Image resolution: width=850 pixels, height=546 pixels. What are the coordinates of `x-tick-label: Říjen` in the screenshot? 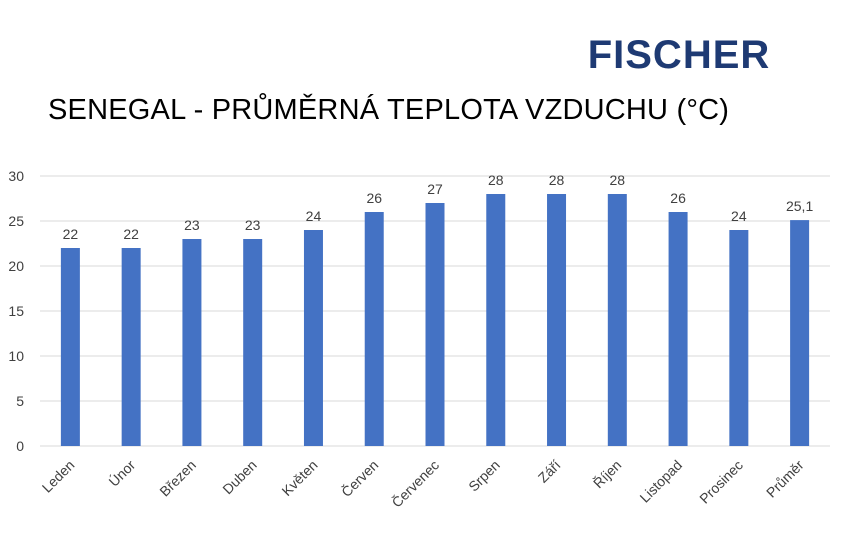 It's located at (607, 474).